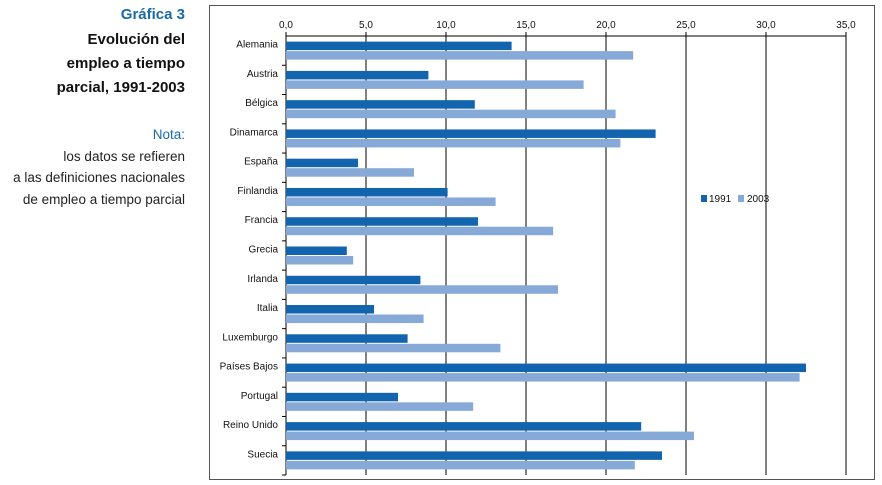 The width and height of the screenshot is (882, 485). What do you see at coordinates (262, 220) in the screenshot?
I see `category-label: Francia` at bounding box center [262, 220].